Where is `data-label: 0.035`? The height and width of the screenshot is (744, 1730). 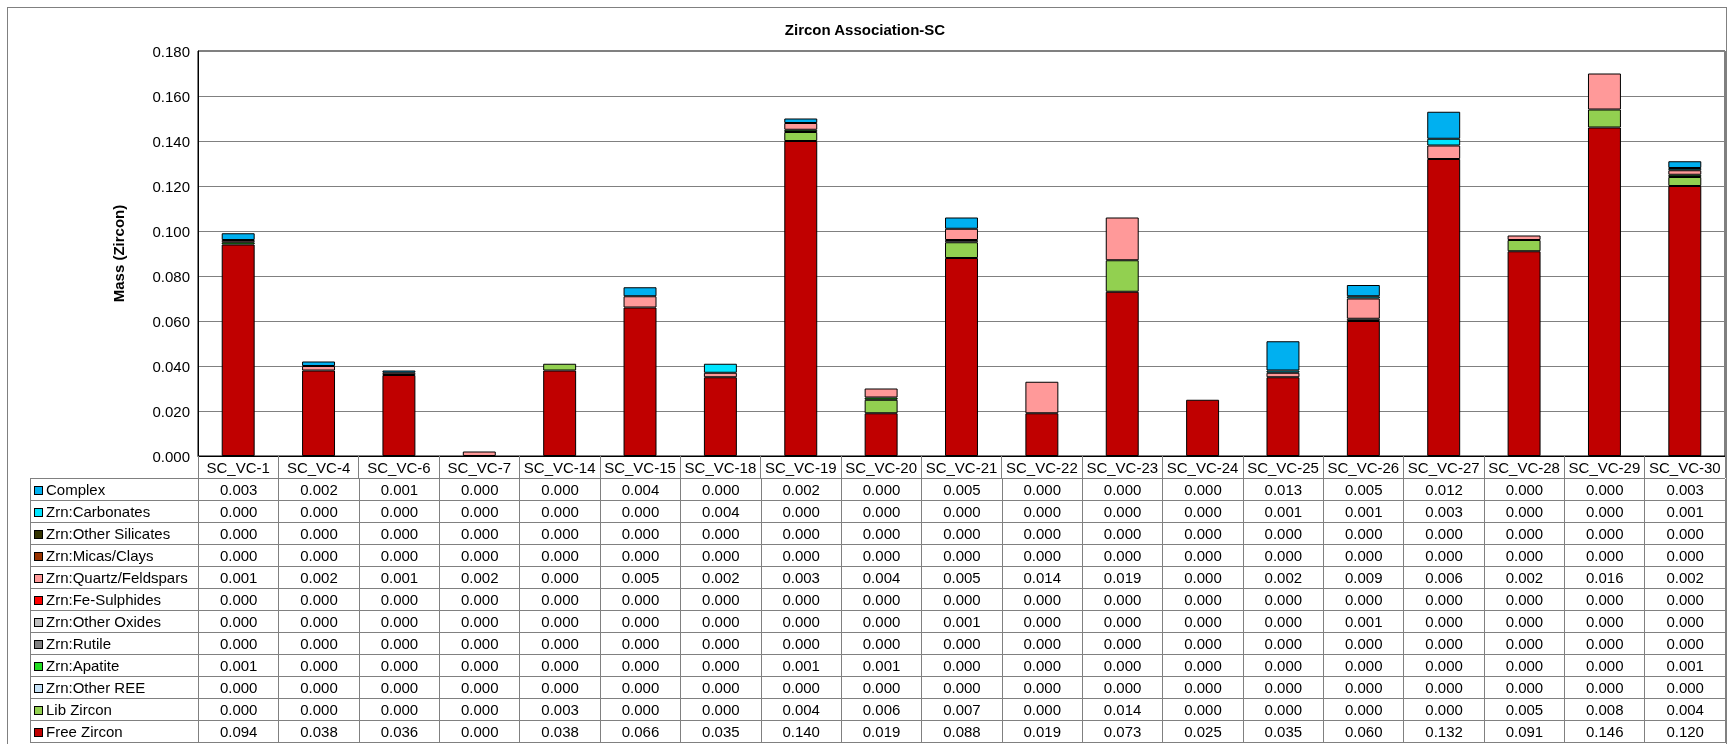
data-label: 0.035 is located at coordinates (1284, 732).